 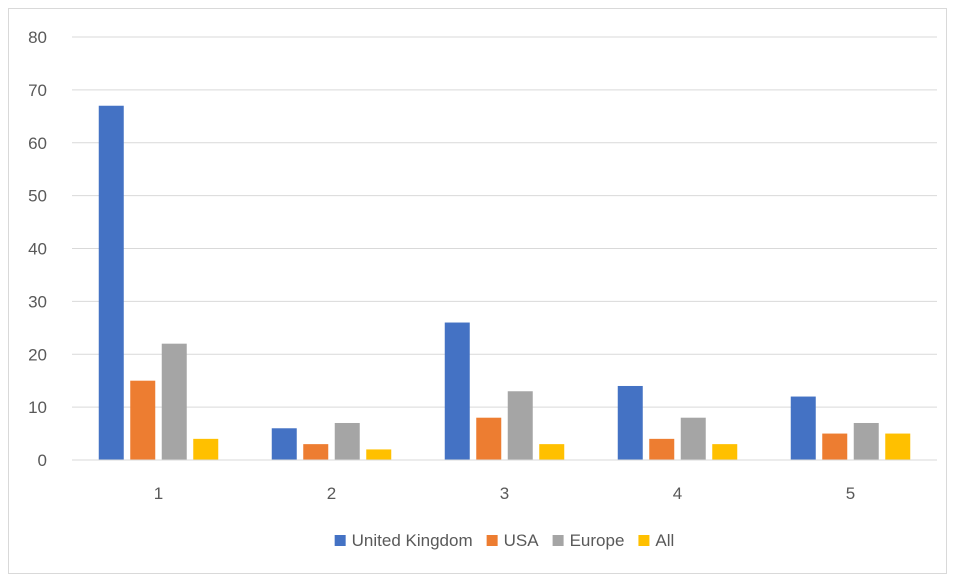 What do you see at coordinates (37, 407) in the screenshot?
I see `y-tick-label: 10` at bounding box center [37, 407].